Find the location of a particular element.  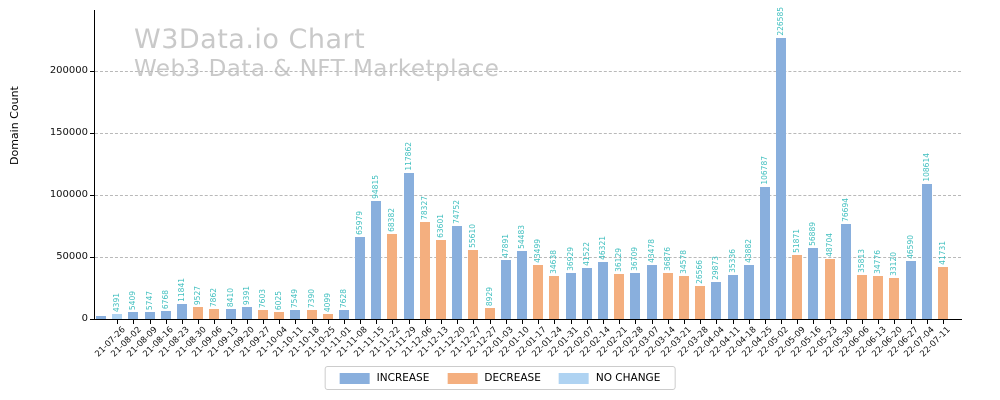

legend-label: INCREASE is located at coordinates (403, 378).